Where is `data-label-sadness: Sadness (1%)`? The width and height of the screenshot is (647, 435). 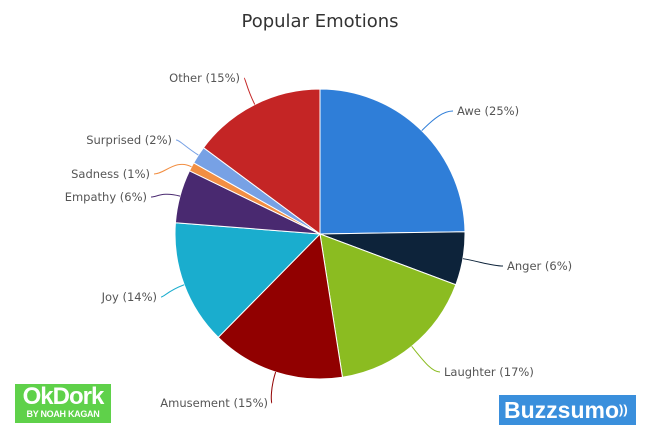 data-label-sadness: Sadness (1%) is located at coordinates (110, 174).